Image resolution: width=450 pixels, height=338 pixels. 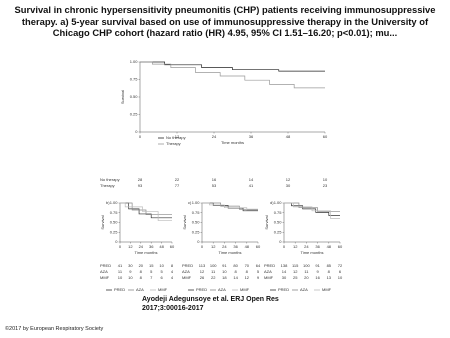 What do you see at coordinates (107, 185) in the screenshot?
I see `risk-row-name: Therapy` at bounding box center [107, 185].